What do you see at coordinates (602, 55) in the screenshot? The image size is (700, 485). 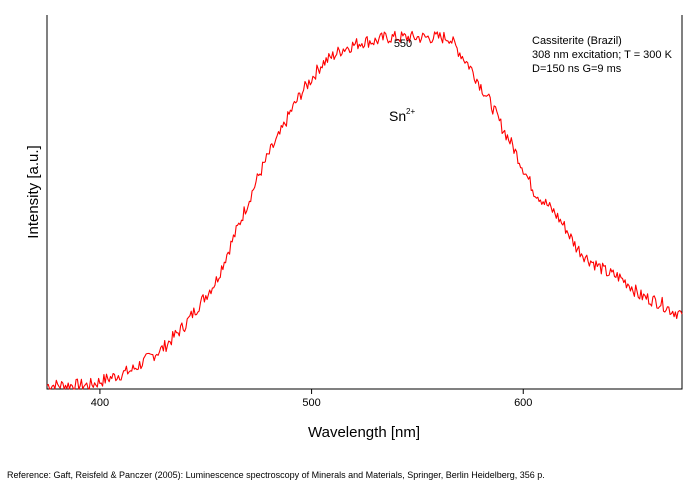 I see `info-line-2: 308 nm excitation; T = 300 K` at bounding box center [602, 55].